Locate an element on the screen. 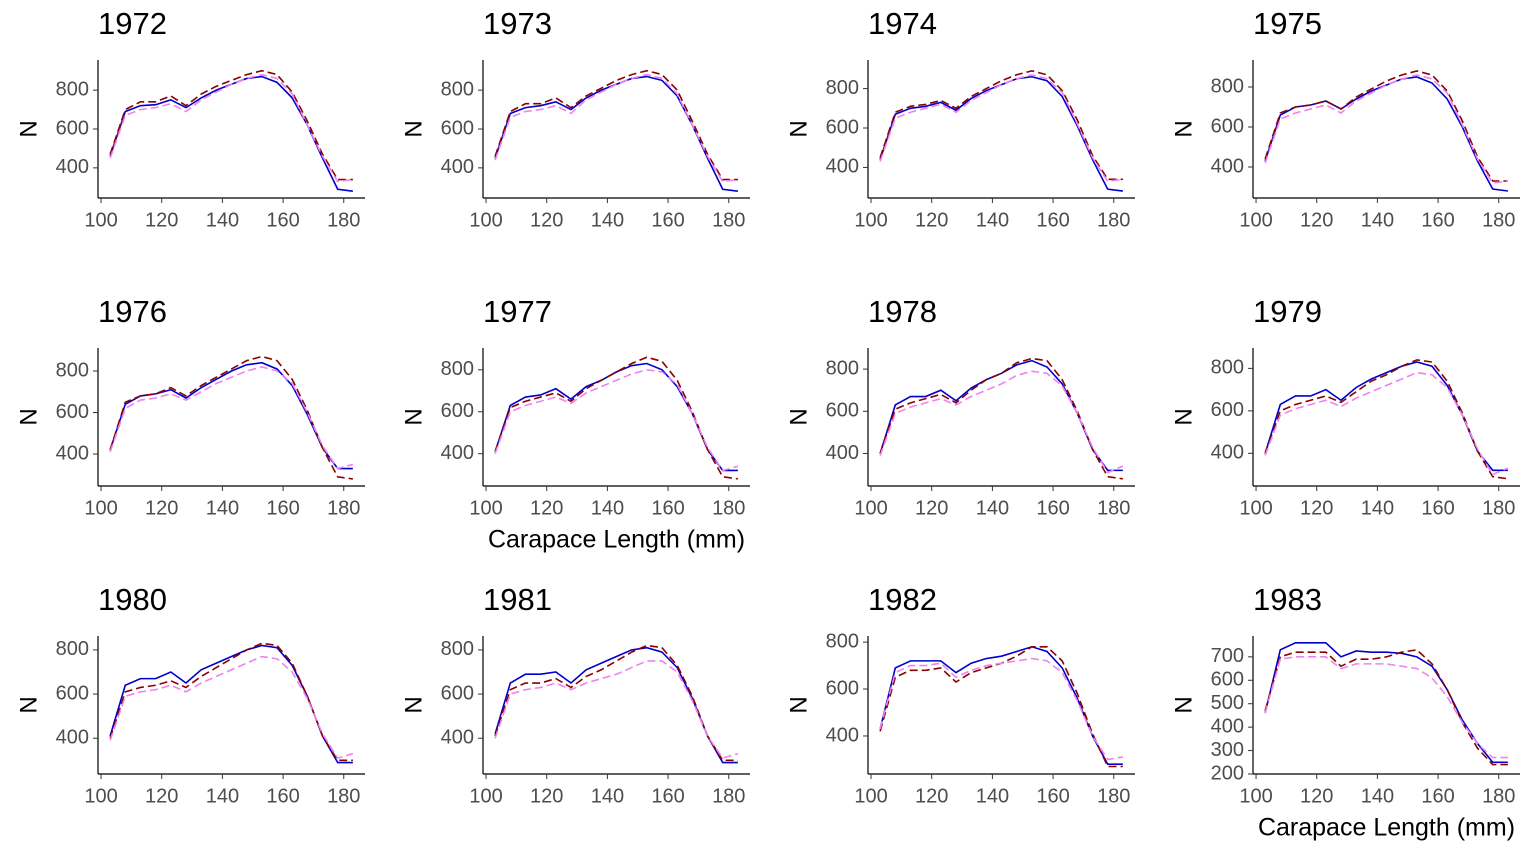 Image resolution: width=1540 pixels, height=850 pixels. panel-title: 1979 is located at coordinates (1287, 311).